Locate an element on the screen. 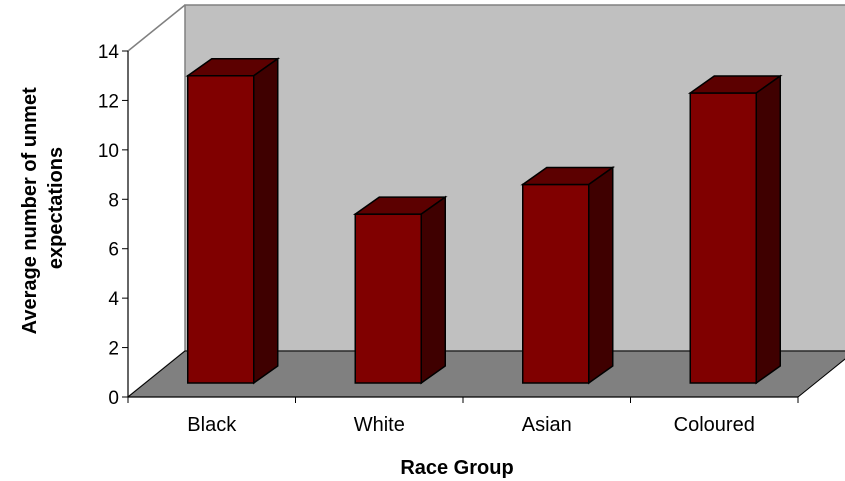 This screenshot has width=845, height=481. x-axis-title: Race Group is located at coordinates (456, 468).